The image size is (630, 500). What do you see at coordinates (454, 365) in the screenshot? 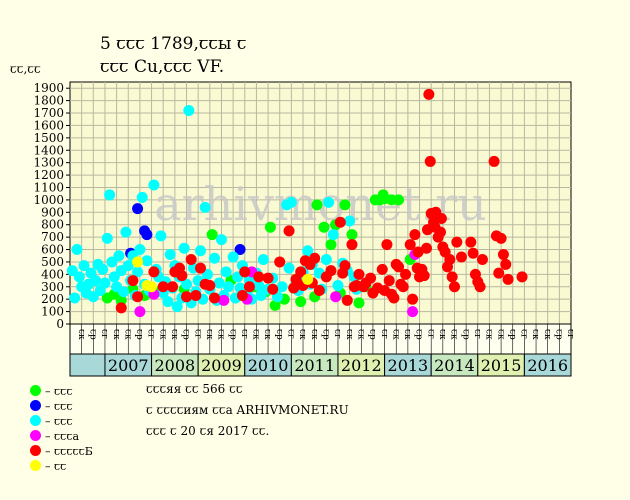
I see `year-label: 2014` at bounding box center [454, 365].